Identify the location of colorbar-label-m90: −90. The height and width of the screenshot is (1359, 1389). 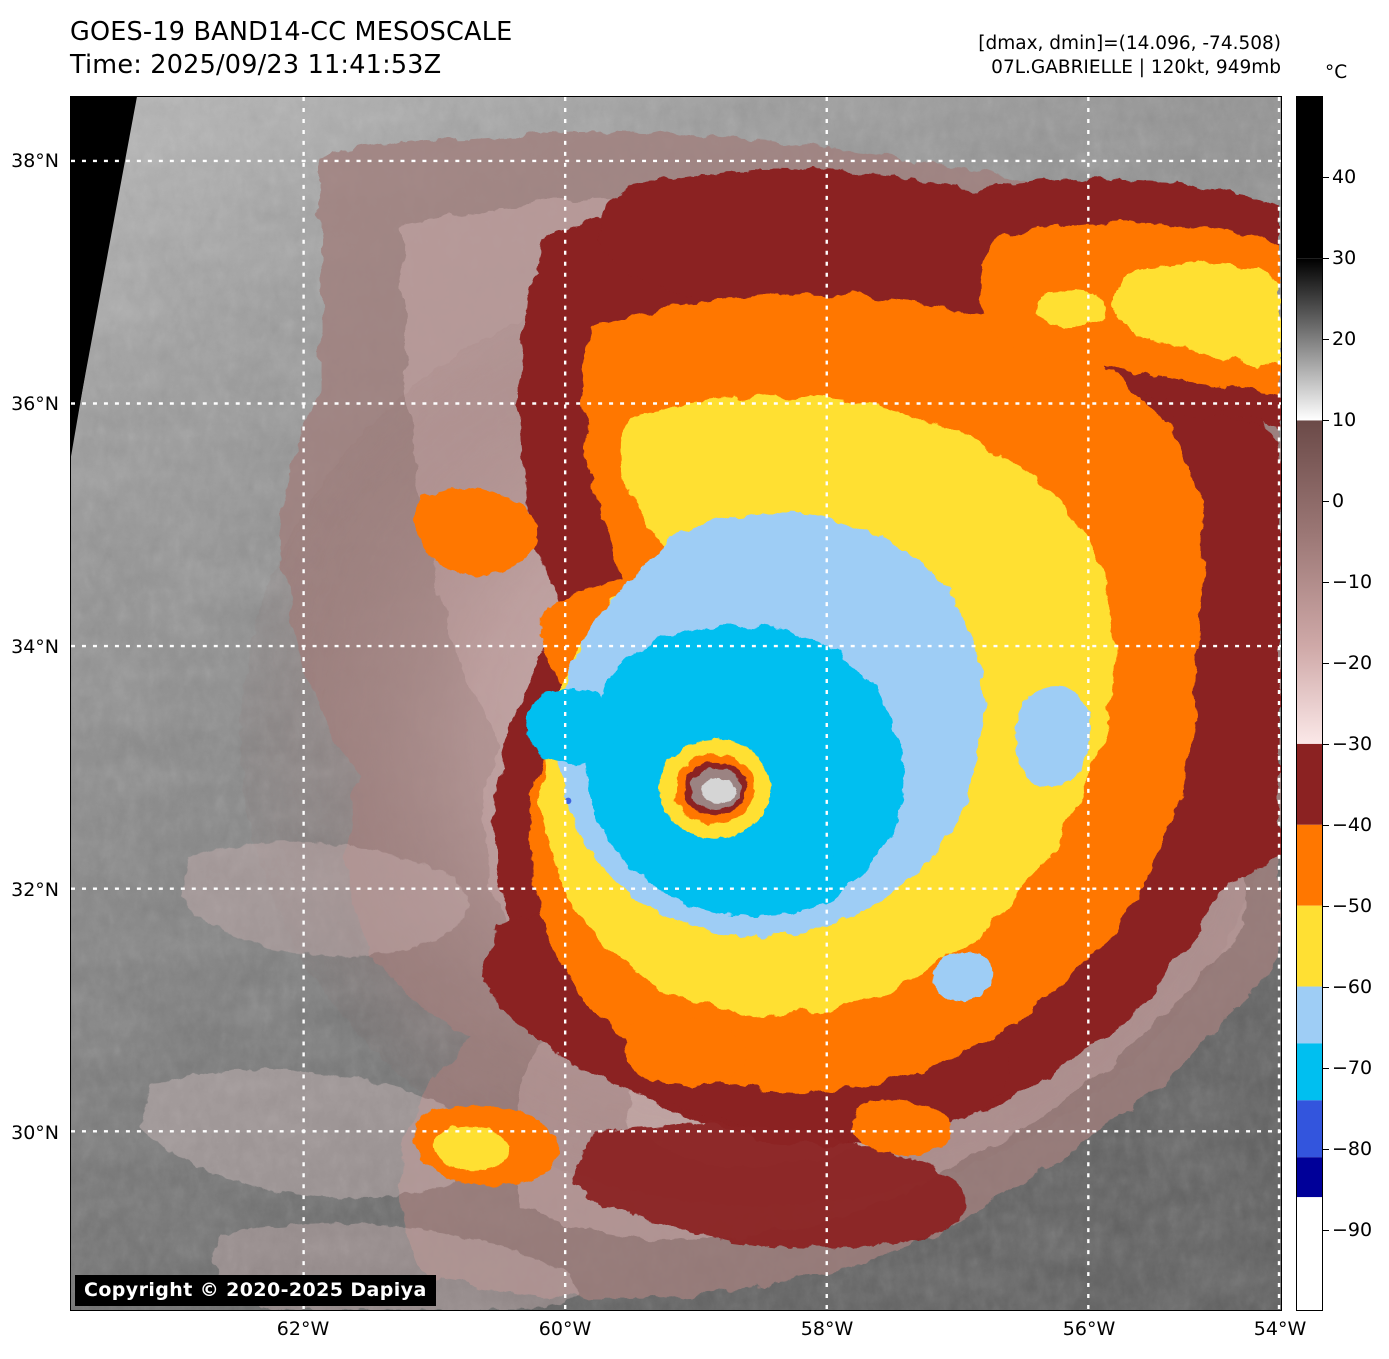
(1352, 1230).